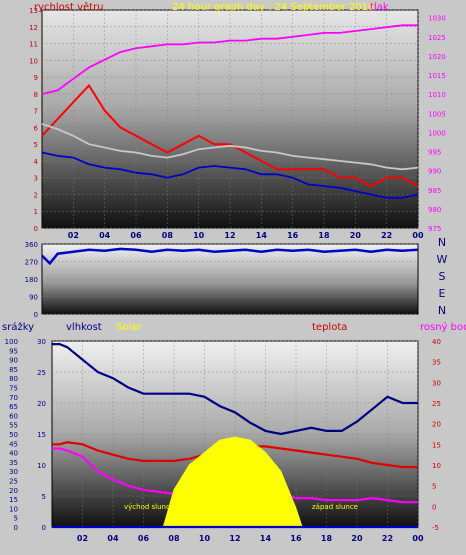 The image size is (466, 555). I want to click on rain-tick-label-0: 0, so click(16, 528).